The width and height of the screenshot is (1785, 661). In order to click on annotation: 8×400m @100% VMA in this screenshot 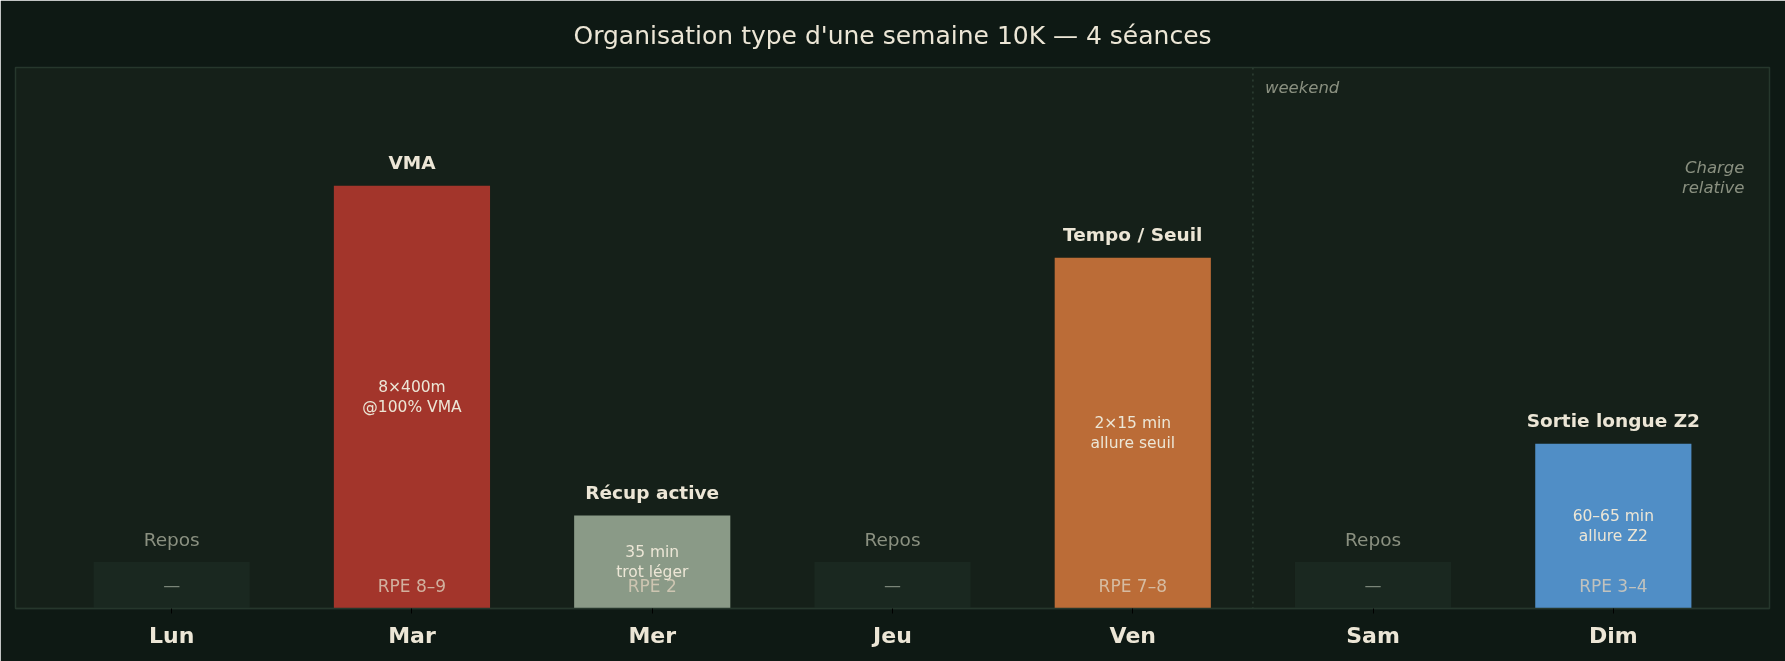, I will do `click(412, 397)`.